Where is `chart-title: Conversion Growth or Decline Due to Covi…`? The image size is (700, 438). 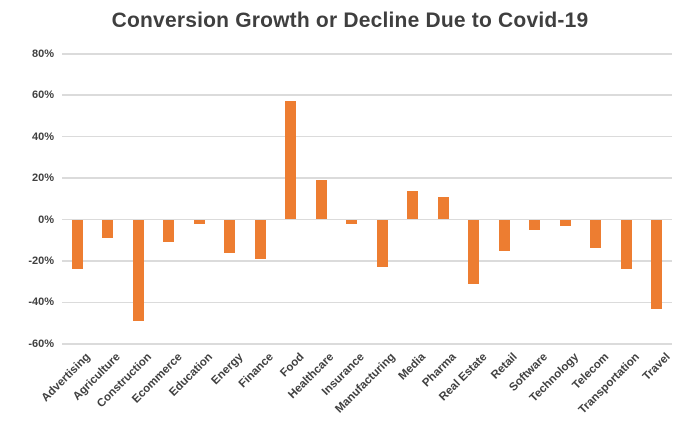
chart-title: Conversion Growth or Decline Due to Covi… is located at coordinates (350, 20).